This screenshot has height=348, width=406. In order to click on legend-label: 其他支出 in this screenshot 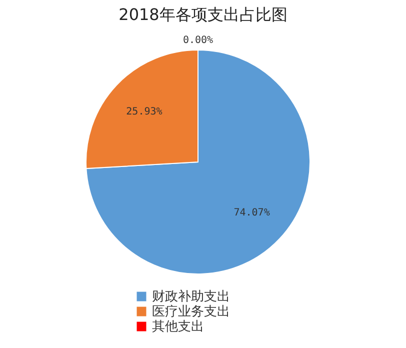, I will do `click(178, 327)`.